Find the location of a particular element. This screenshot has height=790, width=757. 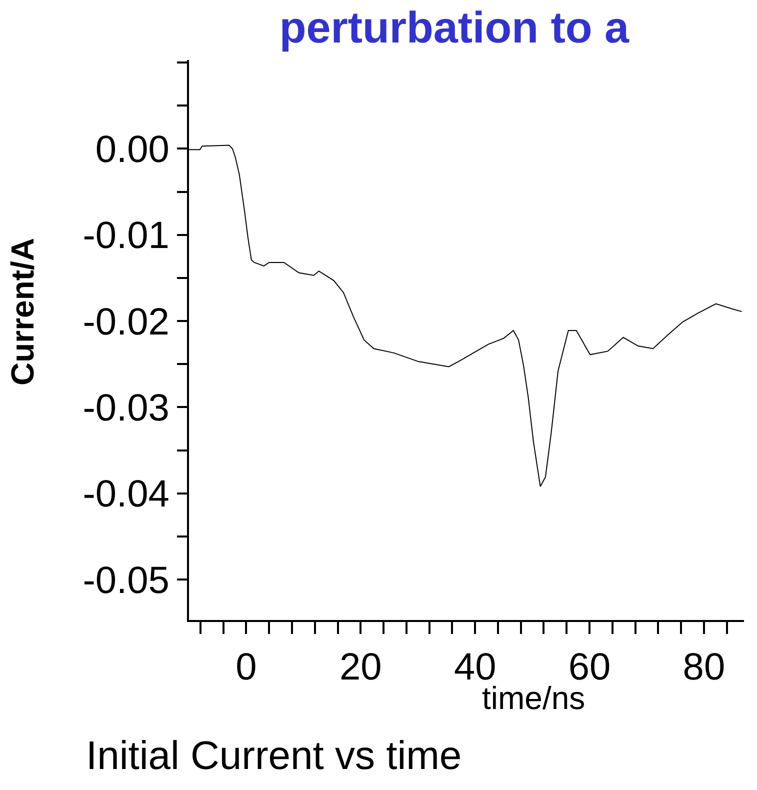

y-tick-label: -0.03 is located at coordinates (126, 409).